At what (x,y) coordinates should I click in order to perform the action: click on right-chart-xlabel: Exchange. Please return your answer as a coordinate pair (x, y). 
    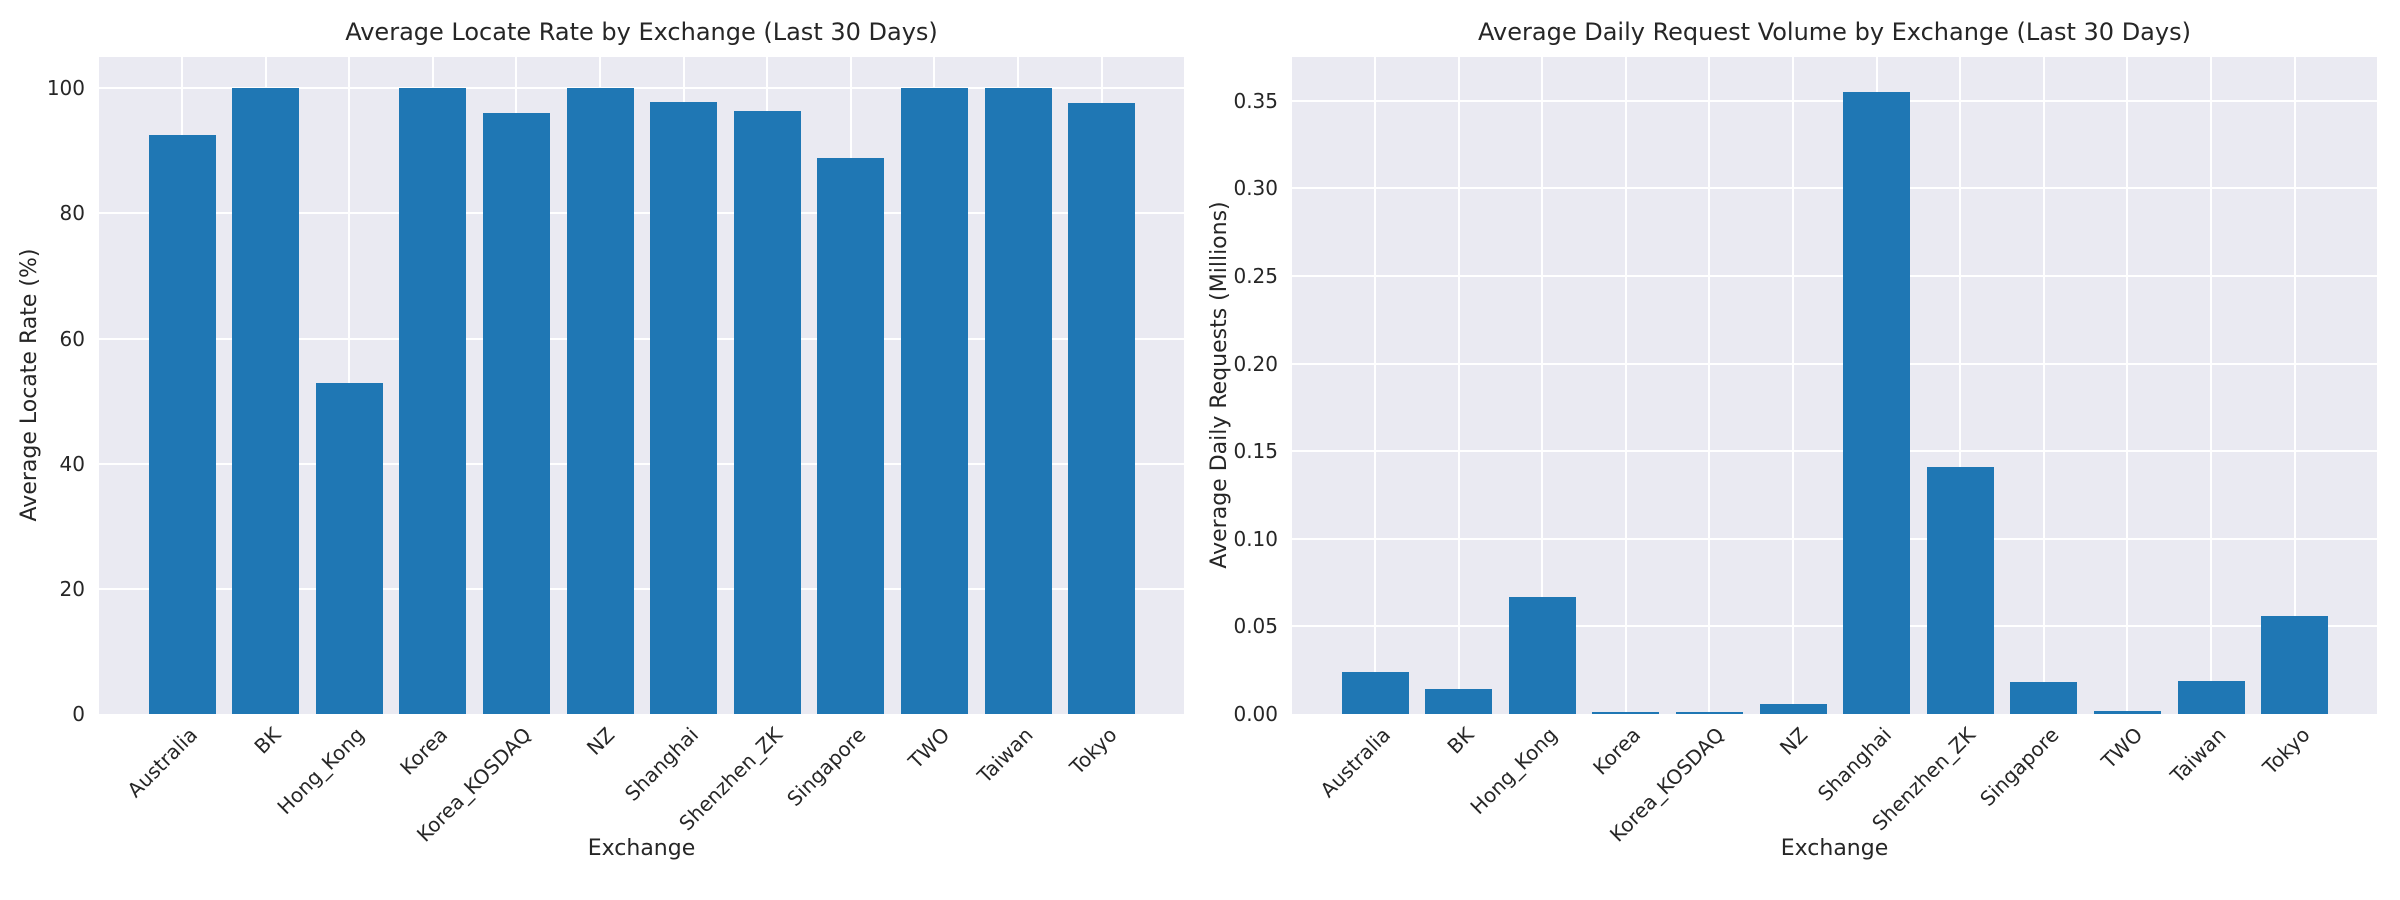
    Looking at the image, I should click on (1834, 848).